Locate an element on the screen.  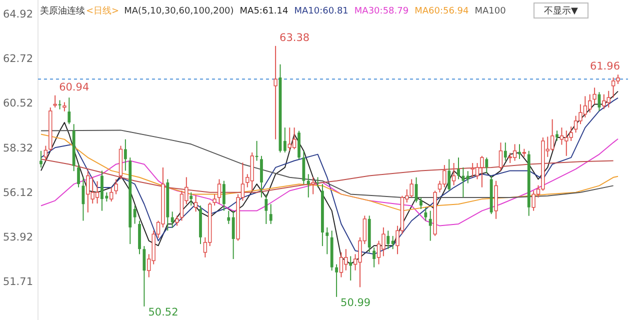
line-series is located at coordinates (327, 175).